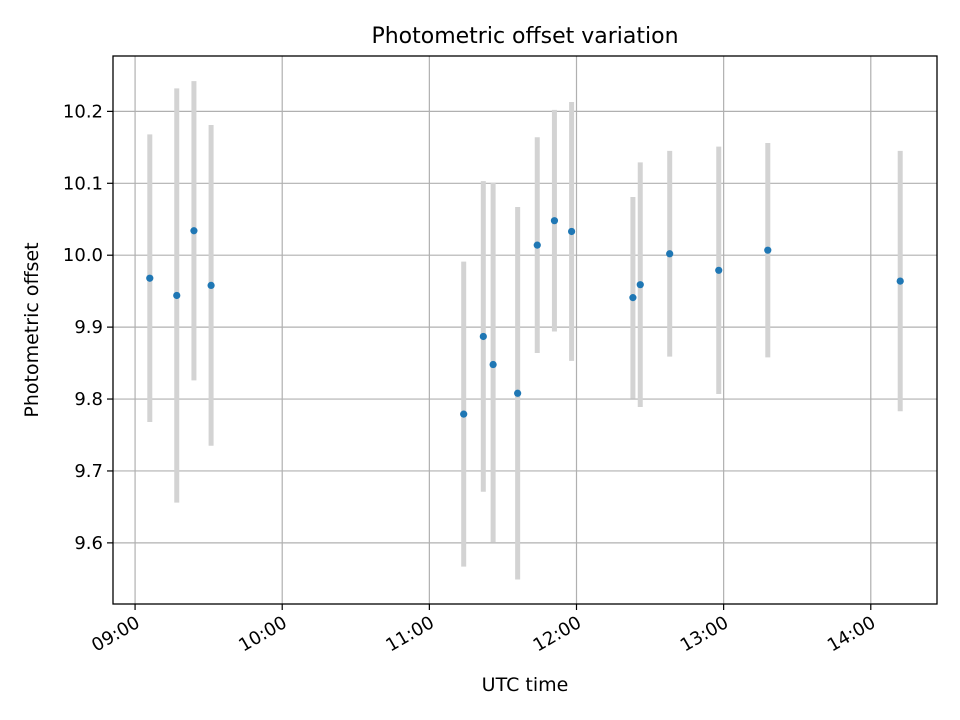 This screenshot has width=960, height=720. I want to click on y-axis-label: Photometric offset, so click(32, 329).